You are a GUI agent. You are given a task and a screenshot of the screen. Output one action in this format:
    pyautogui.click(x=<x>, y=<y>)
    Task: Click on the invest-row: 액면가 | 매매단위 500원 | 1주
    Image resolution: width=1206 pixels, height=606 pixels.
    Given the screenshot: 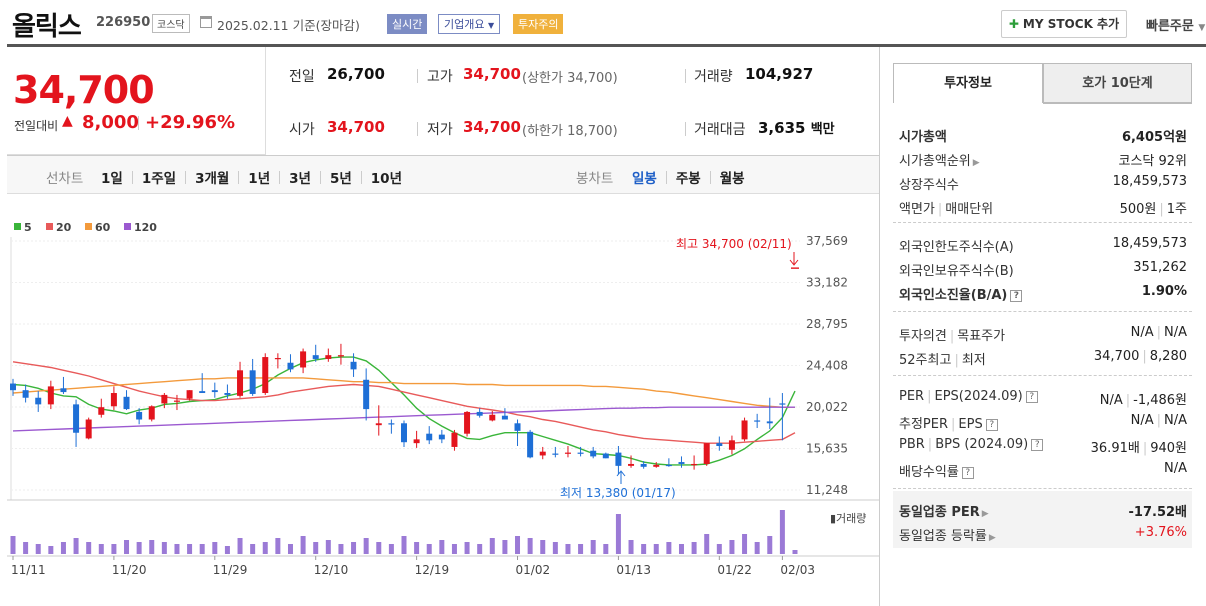 What is the action you would take?
    pyautogui.click(x=1043, y=206)
    